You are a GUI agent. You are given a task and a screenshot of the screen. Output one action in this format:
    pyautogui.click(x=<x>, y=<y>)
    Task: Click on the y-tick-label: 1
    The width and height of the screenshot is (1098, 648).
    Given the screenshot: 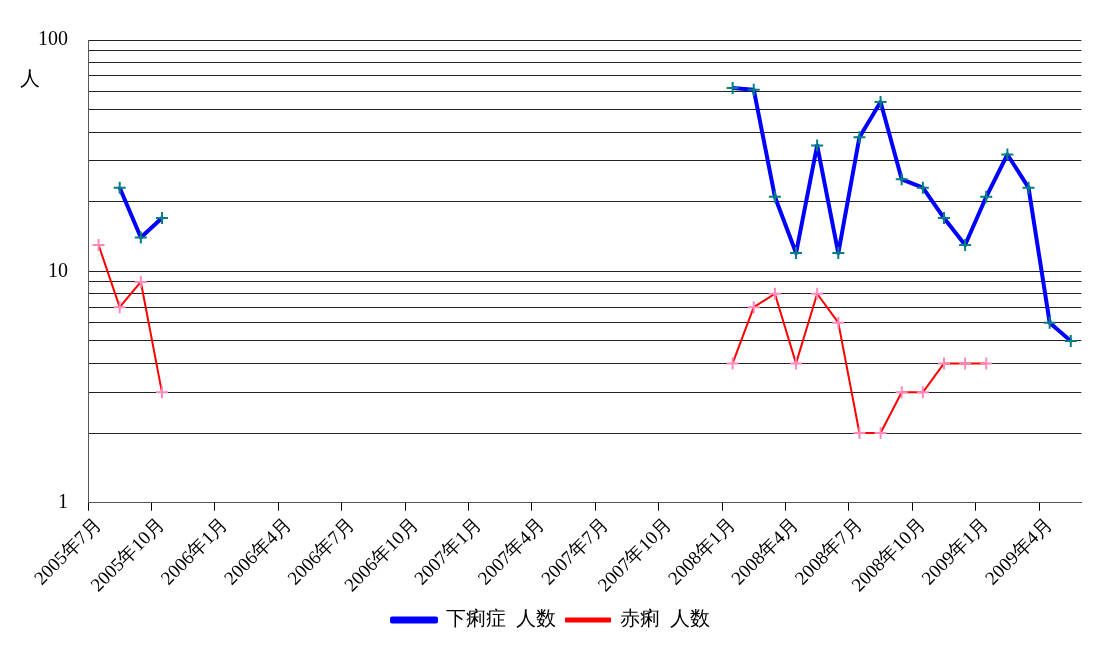 What is the action you would take?
    pyautogui.click(x=63, y=500)
    